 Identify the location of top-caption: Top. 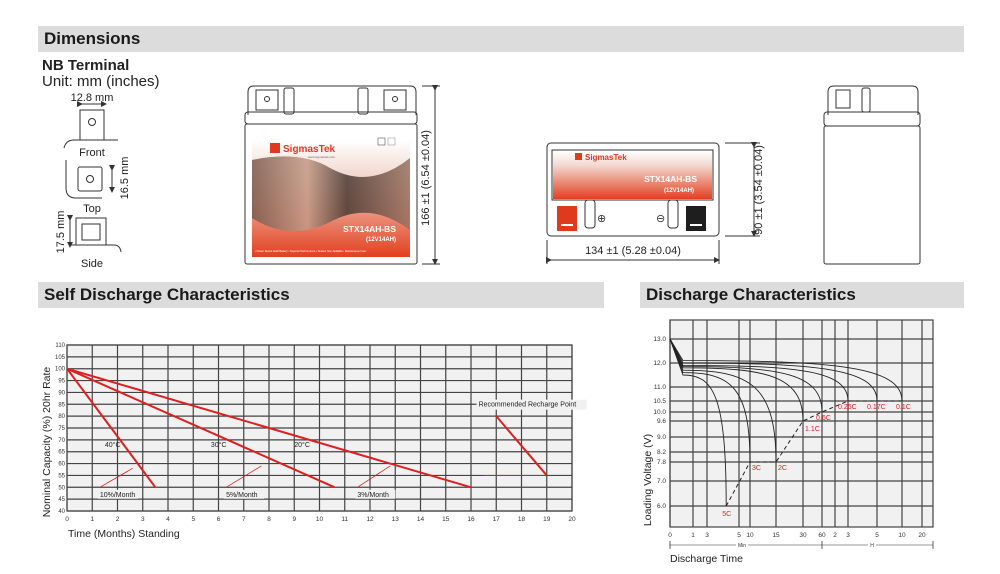
(92, 209).